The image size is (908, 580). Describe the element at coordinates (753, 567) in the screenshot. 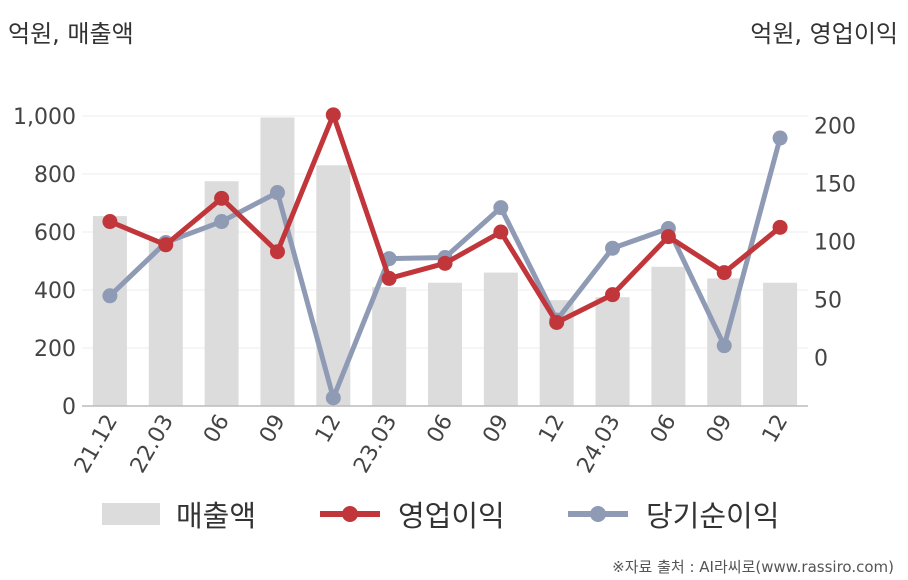

I see `data-source-note: ※자료 출처 : AI라씨로(www.rassiro.com)` at that location.